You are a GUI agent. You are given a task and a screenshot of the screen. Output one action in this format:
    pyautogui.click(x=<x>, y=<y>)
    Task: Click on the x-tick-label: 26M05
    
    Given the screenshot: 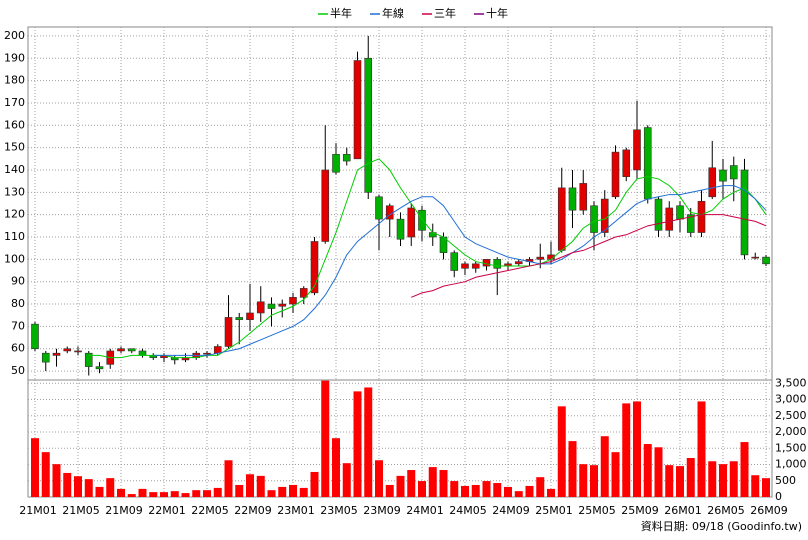 What is the action you would take?
    pyautogui.click(x=726, y=510)
    